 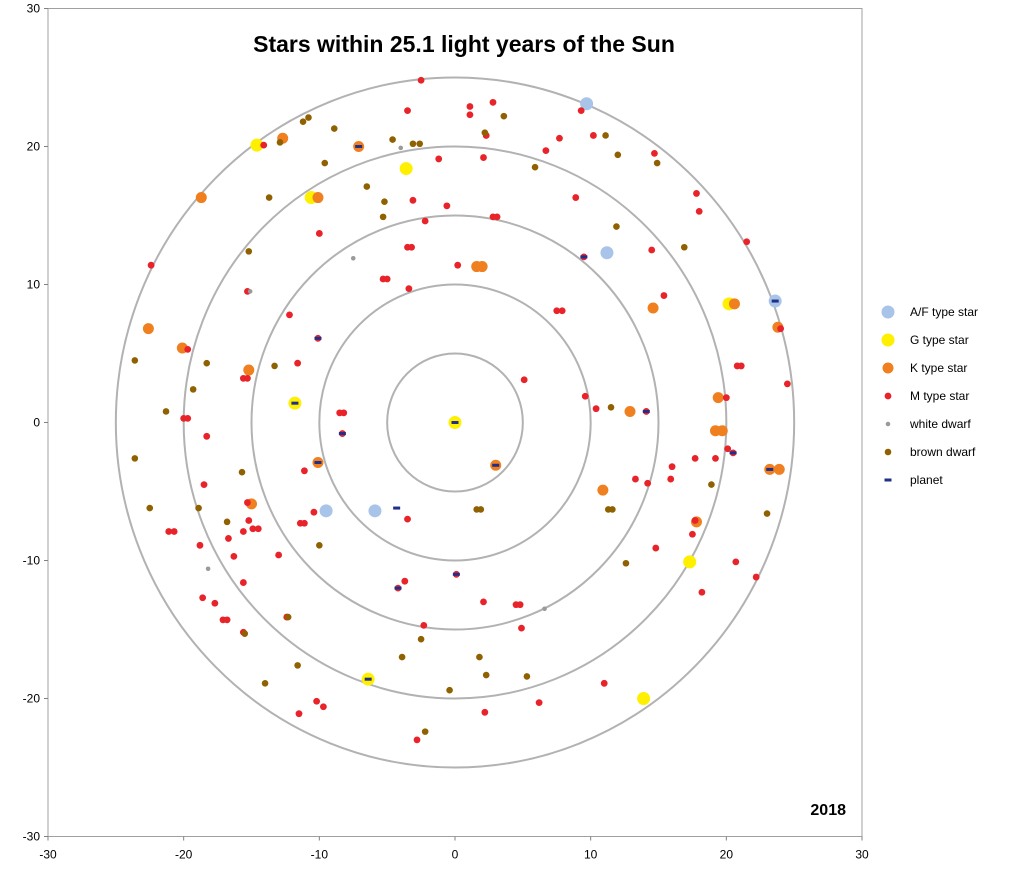 What do you see at coordinates (925, 340) in the screenshot?
I see `legend-item-g-type-star: G type star` at bounding box center [925, 340].